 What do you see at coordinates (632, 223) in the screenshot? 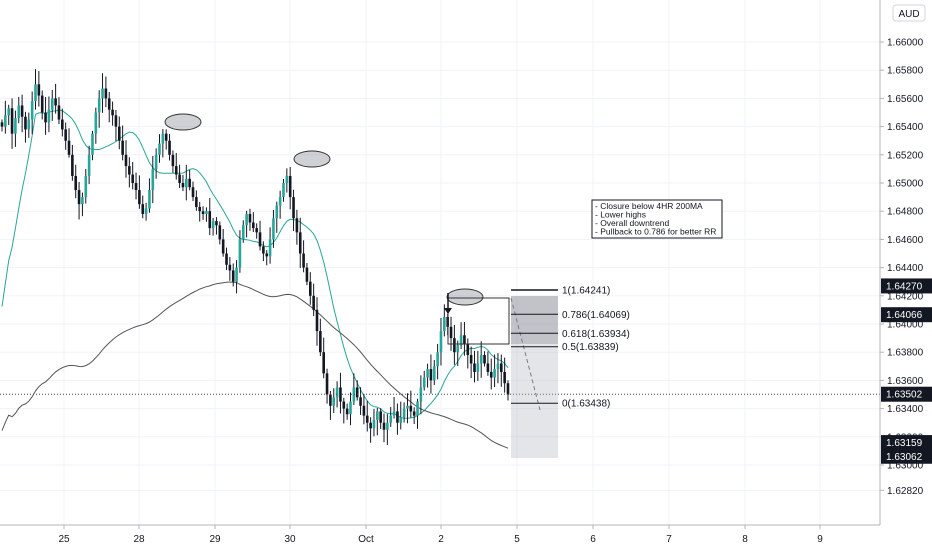
I see `annotation-line: - Overall downtrend` at bounding box center [632, 223].